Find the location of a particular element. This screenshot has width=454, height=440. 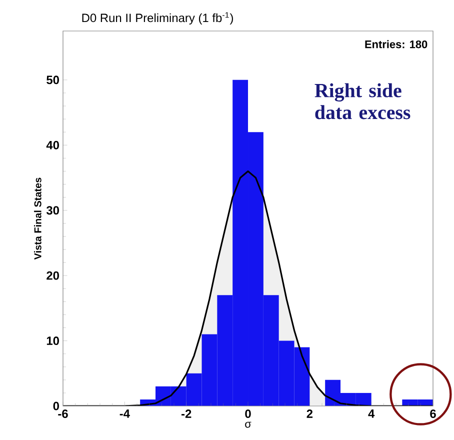

y-tick-label: 30 is located at coordinates (52, 210).